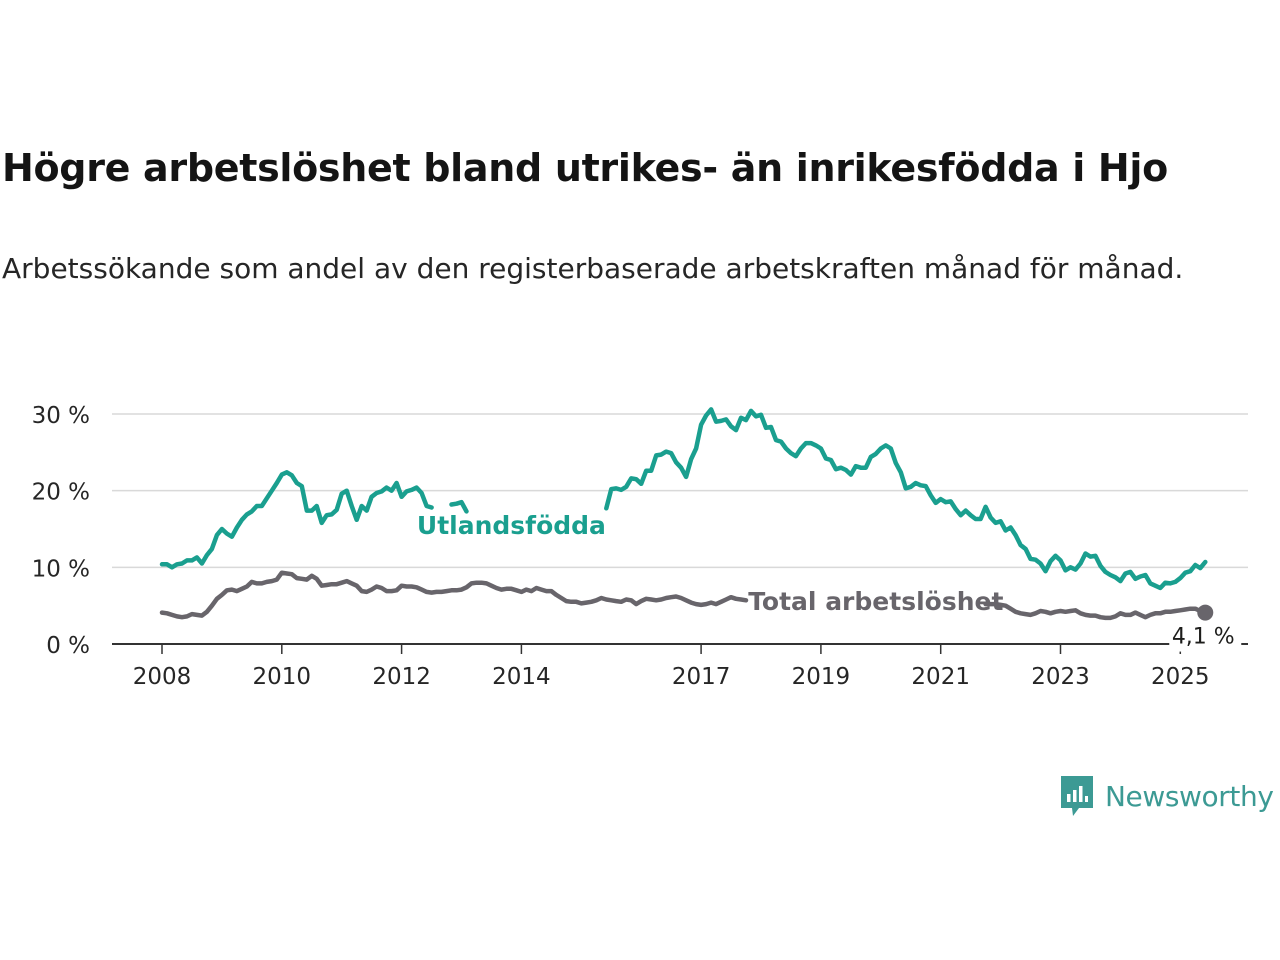  Describe the element at coordinates (1189, 796) in the screenshot. I see `brand-name: Newsworthy` at that location.